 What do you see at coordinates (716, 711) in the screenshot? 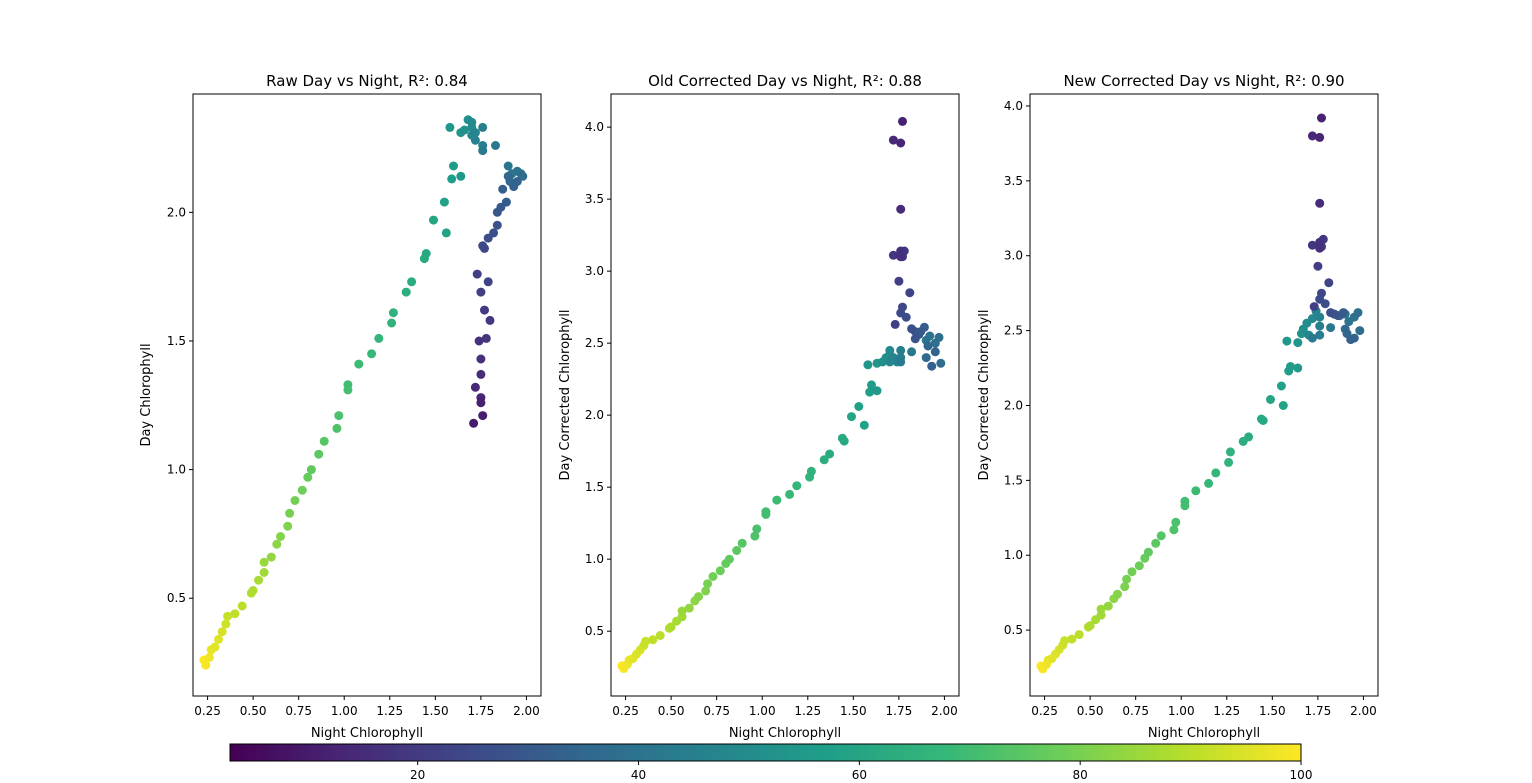
I see `x-tick-label: 0.75` at bounding box center [716, 711].